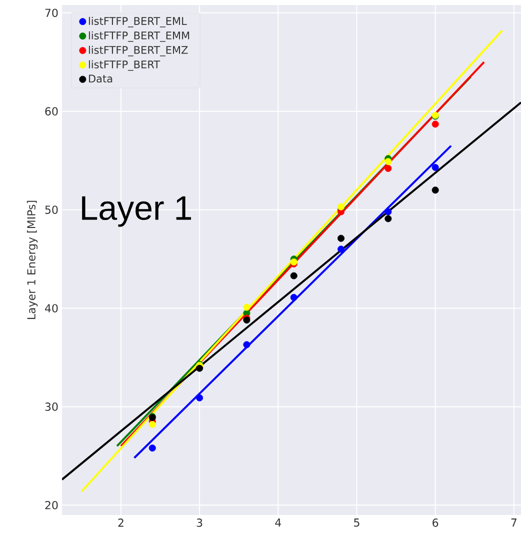 The height and width of the screenshot is (541, 521). I want to click on y-tick-label: 50, so click(51, 210).